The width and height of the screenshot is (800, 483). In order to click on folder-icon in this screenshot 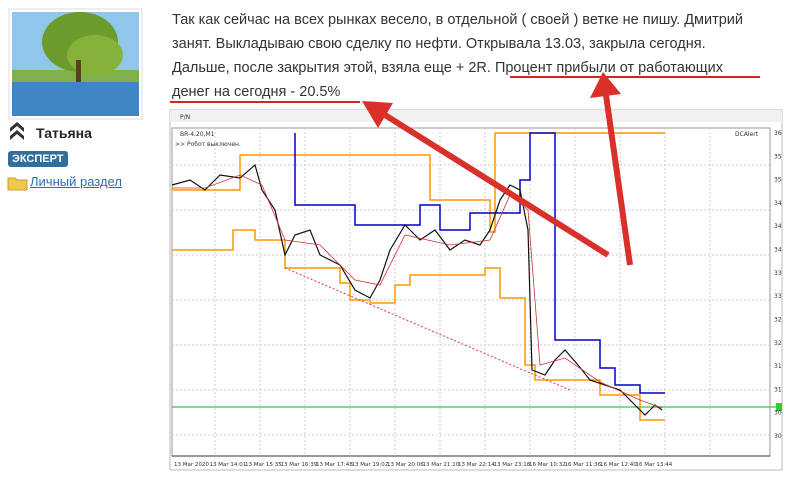, I will do `click(17, 184)`.